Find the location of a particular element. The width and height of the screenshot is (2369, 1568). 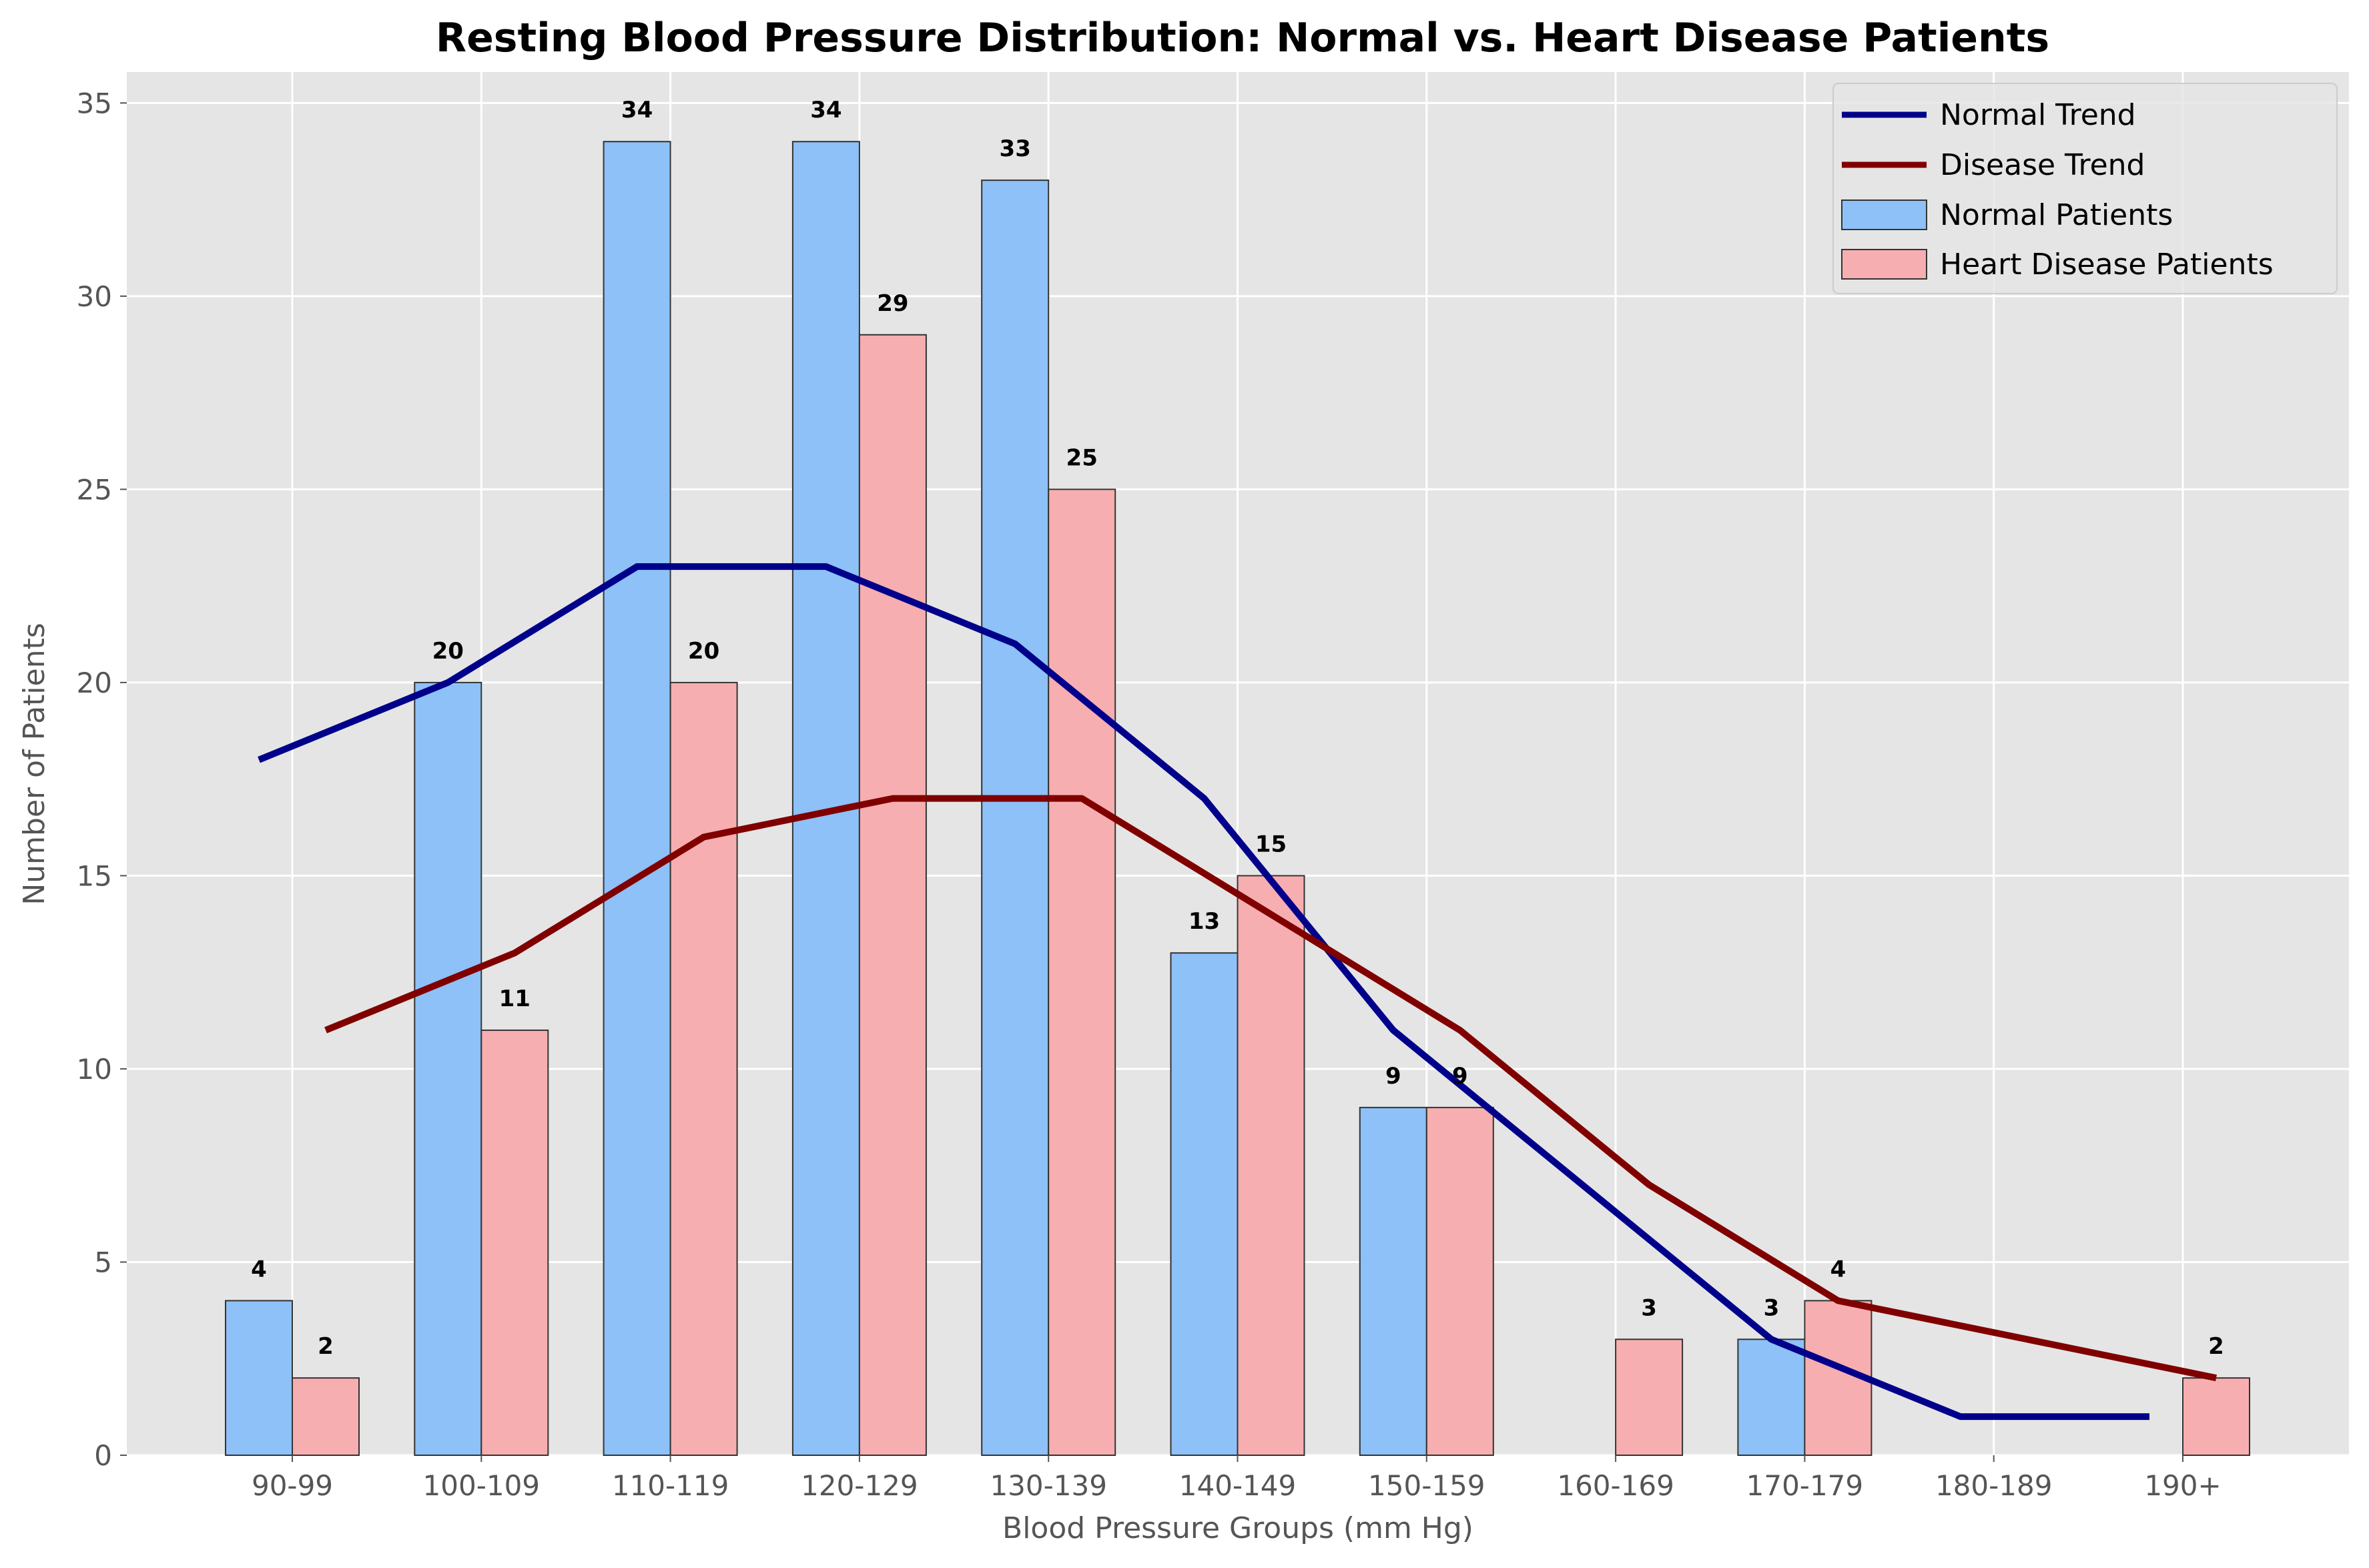

y-tick-label: 35 is located at coordinates (94, 103).